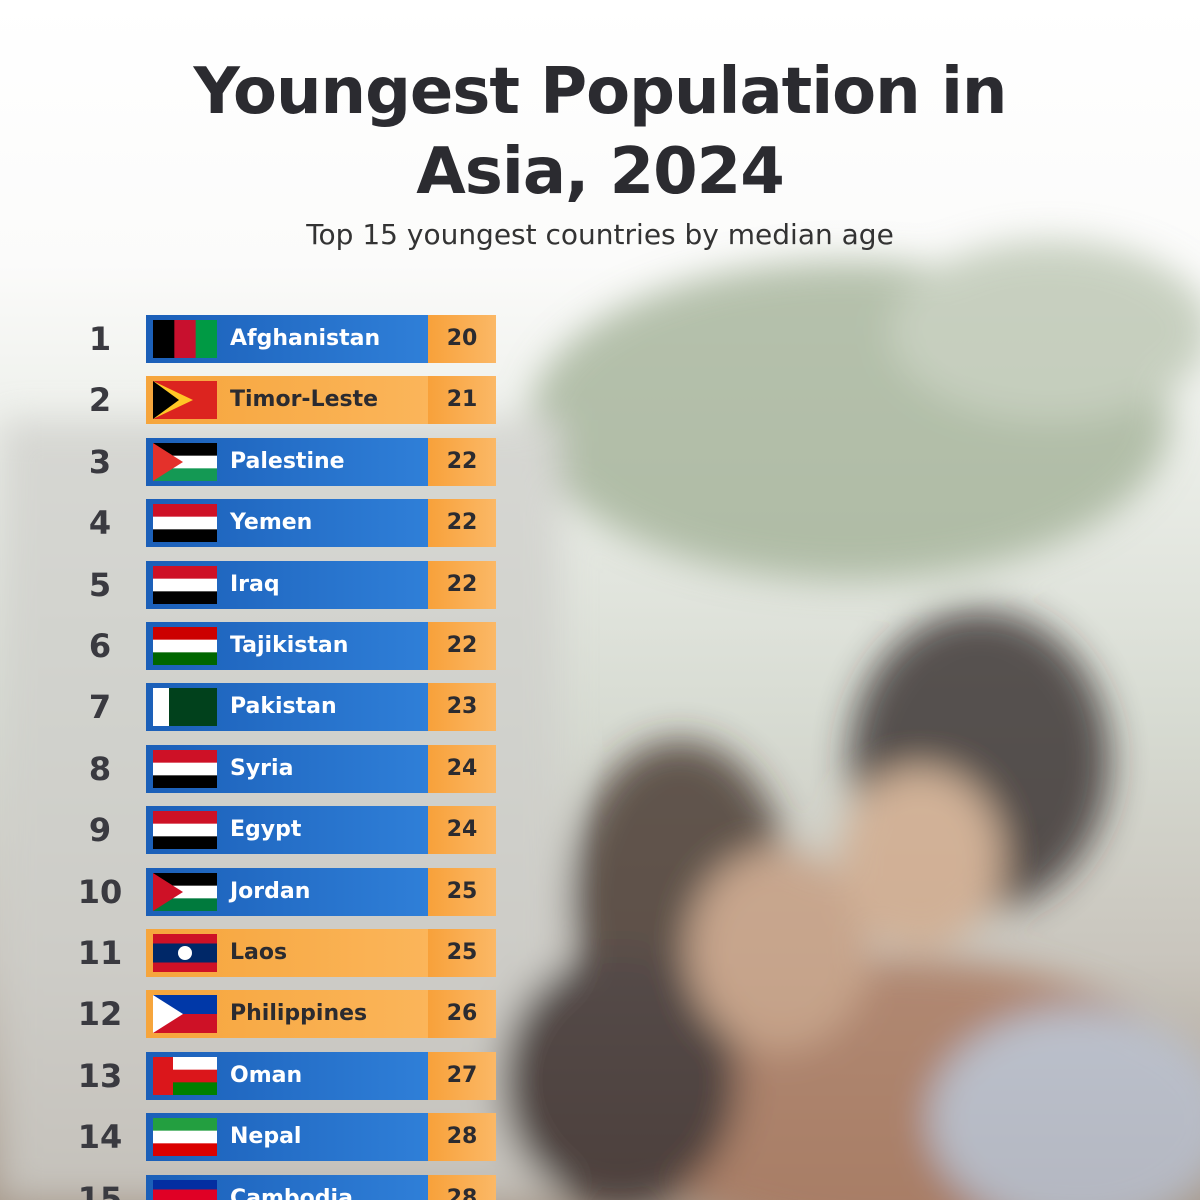 Image resolution: width=1200 pixels, height=1200 pixels. What do you see at coordinates (291, 1192) in the screenshot?
I see `country-name: Cambodia` at bounding box center [291, 1192].